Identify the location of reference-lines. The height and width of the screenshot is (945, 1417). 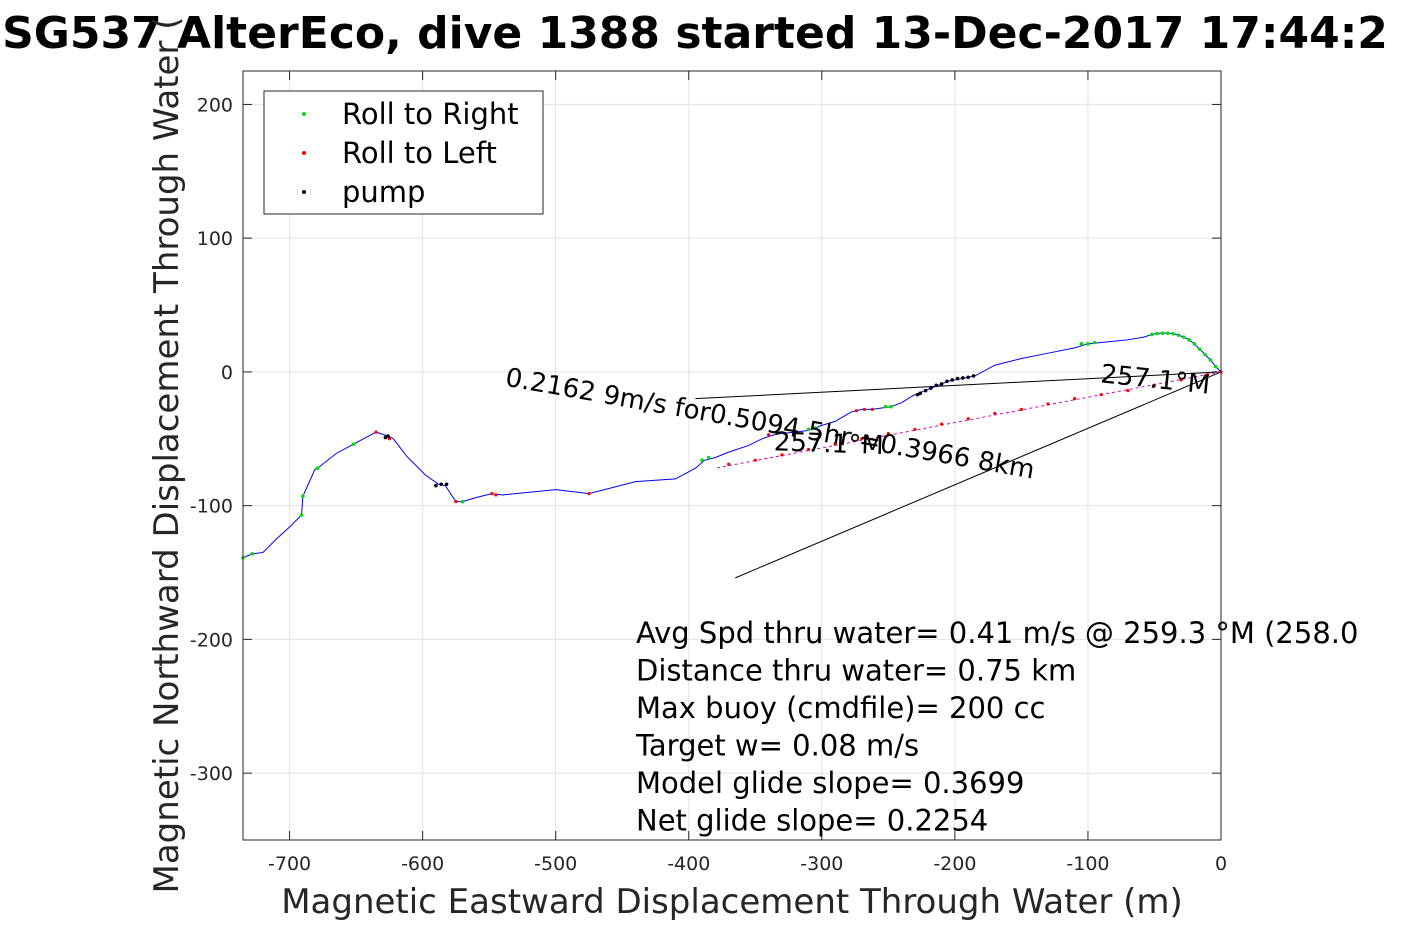
(958, 475).